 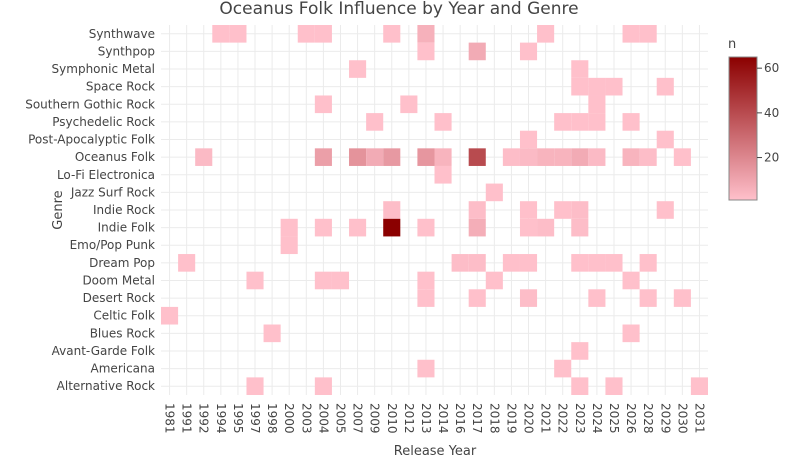 I want to click on x-tick-label: 1997, so click(x=255, y=418).